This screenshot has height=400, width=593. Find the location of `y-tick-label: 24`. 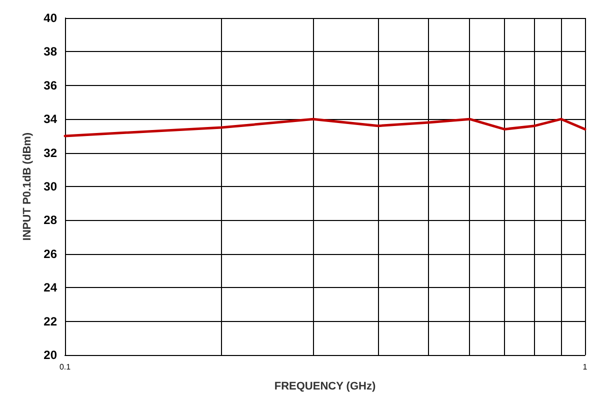

y-tick-label: 24 is located at coordinates (51, 287).